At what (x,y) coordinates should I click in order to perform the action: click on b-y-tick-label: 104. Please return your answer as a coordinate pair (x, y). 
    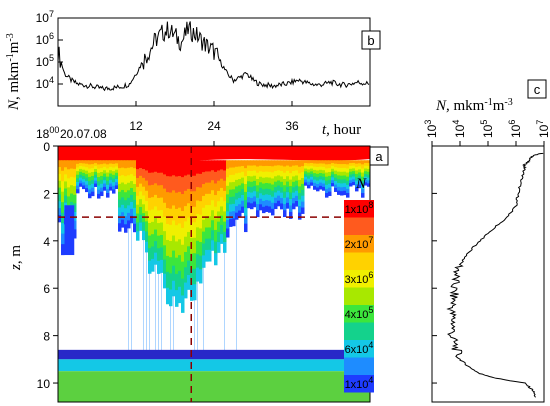
    Looking at the image, I should click on (45, 83).